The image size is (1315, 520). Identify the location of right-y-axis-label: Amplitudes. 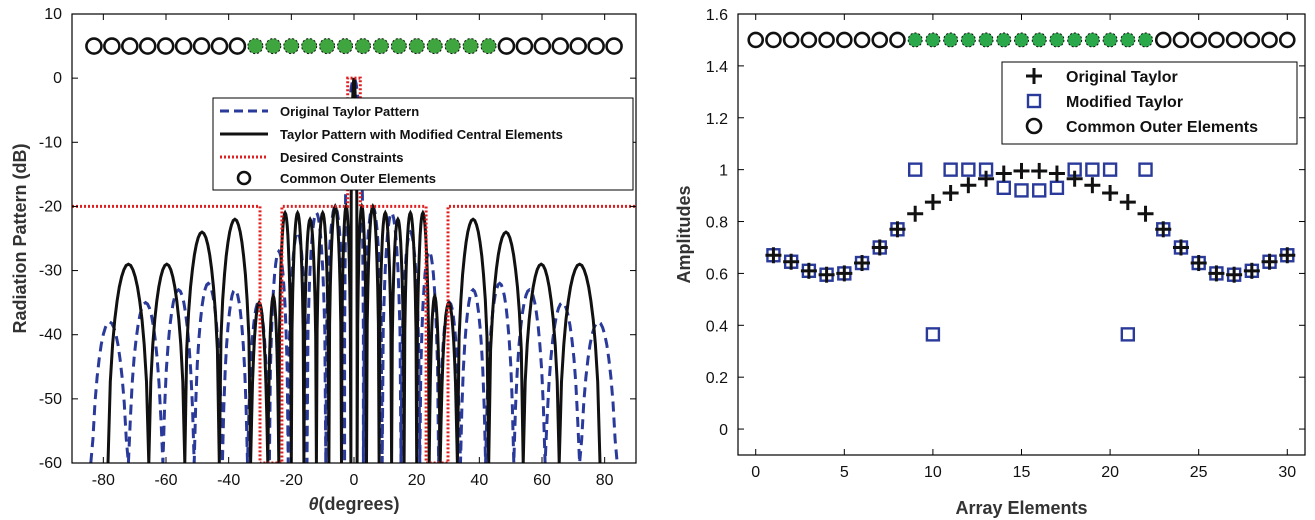
(684, 234).